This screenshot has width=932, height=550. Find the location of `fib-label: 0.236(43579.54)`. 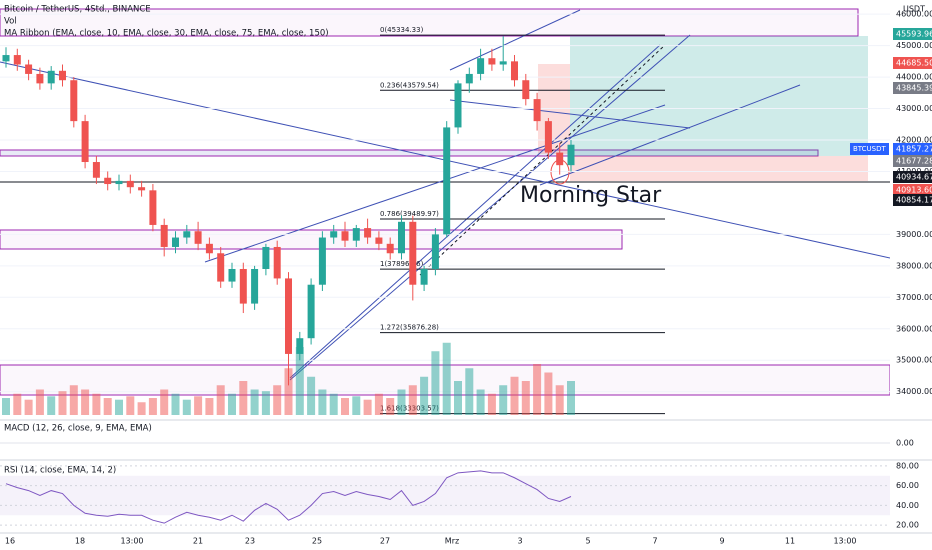

fib-label: 0.236(43579.54) is located at coordinates (409, 85).